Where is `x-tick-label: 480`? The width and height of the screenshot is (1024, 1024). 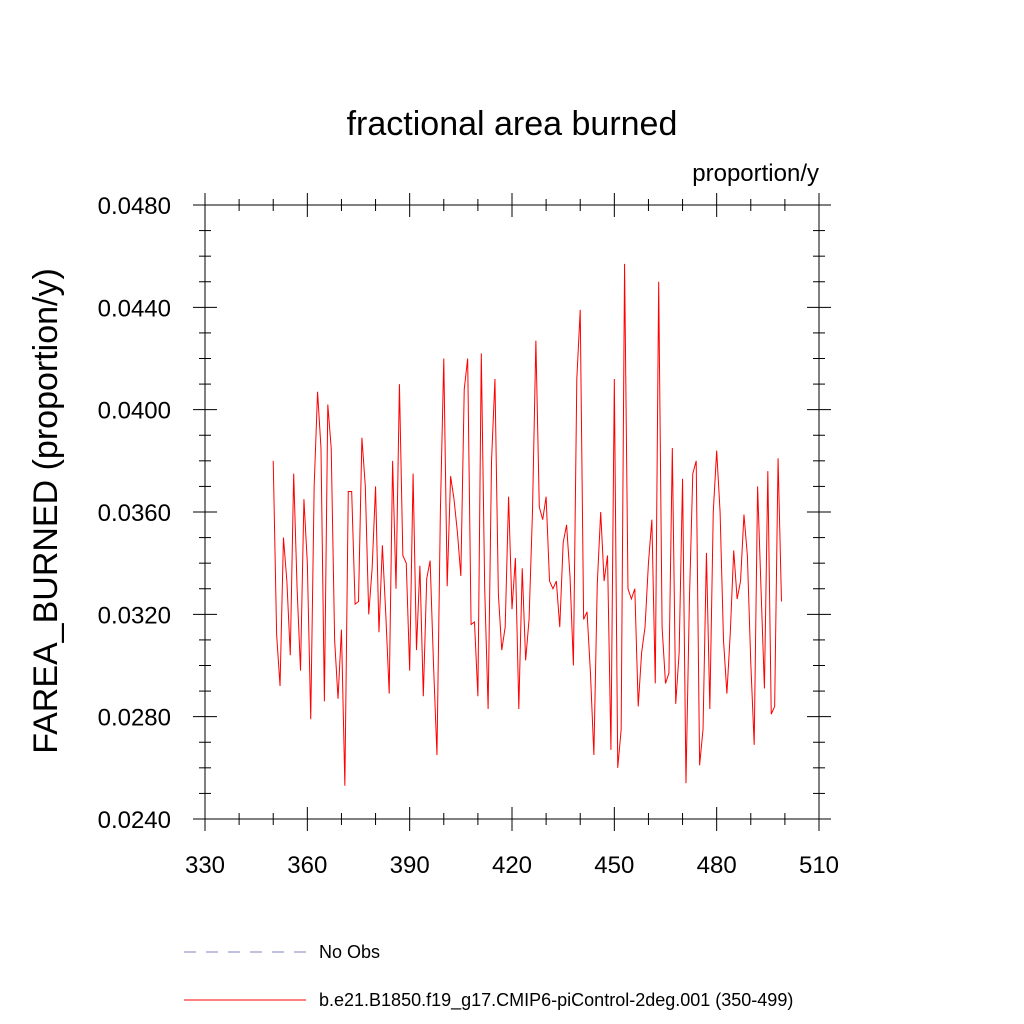 x-tick-label: 480 is located at coordinates (717, 865).